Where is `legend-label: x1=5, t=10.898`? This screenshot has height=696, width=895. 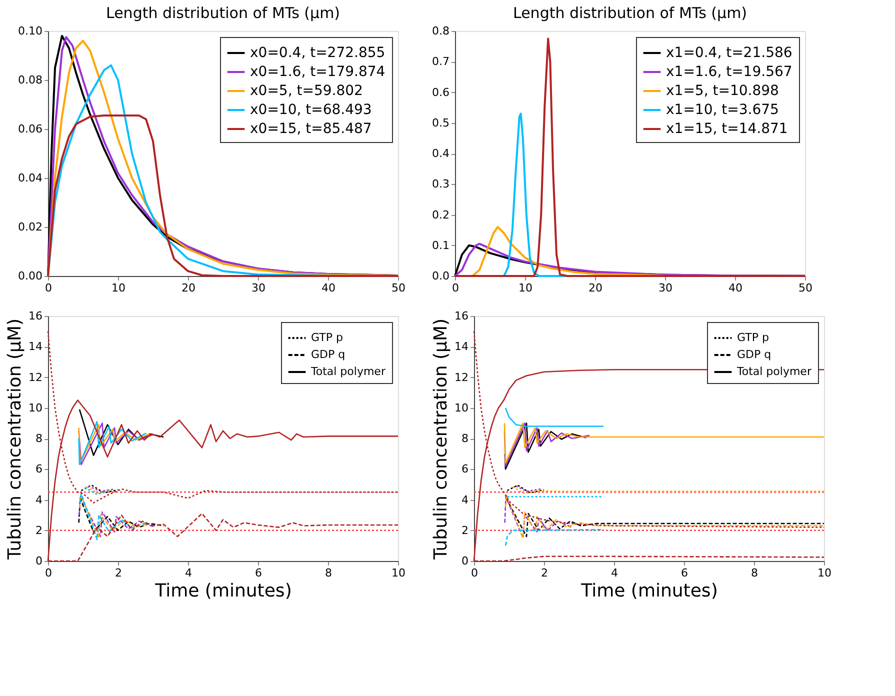
legend-label: x1=5, t=10.898 is located at coordinates (722, 91).